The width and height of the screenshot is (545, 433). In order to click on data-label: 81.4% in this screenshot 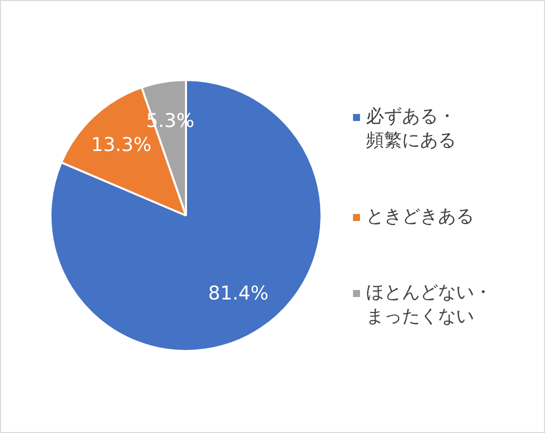, I will do `click(238, 293)`.